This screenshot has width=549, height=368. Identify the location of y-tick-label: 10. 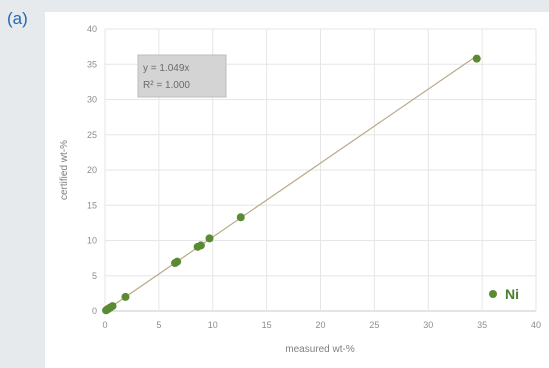
(92, 241).